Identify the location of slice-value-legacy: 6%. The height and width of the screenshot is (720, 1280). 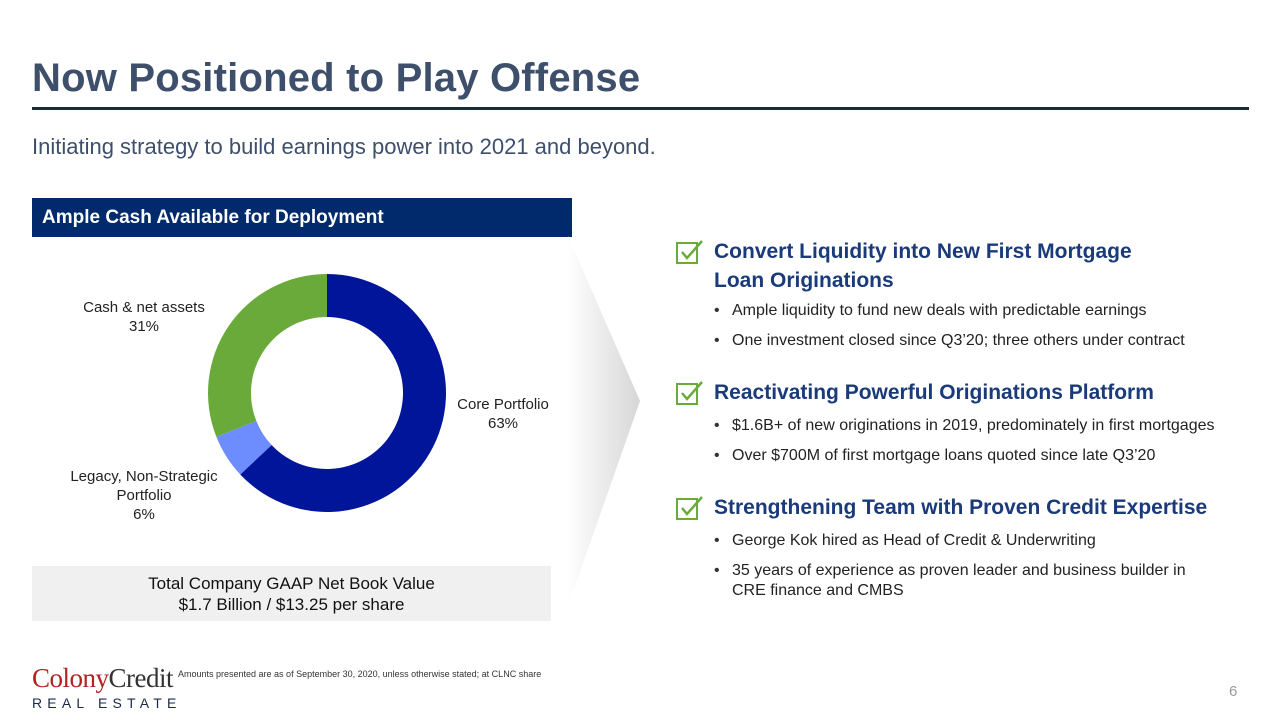
(144, 514).